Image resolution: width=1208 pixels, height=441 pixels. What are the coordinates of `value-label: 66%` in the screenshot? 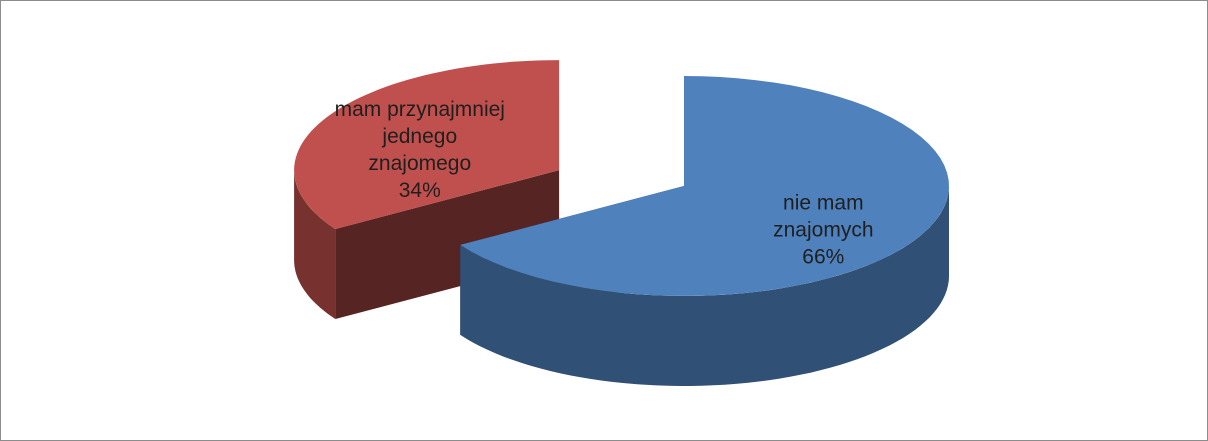 It's located at (823, 257).